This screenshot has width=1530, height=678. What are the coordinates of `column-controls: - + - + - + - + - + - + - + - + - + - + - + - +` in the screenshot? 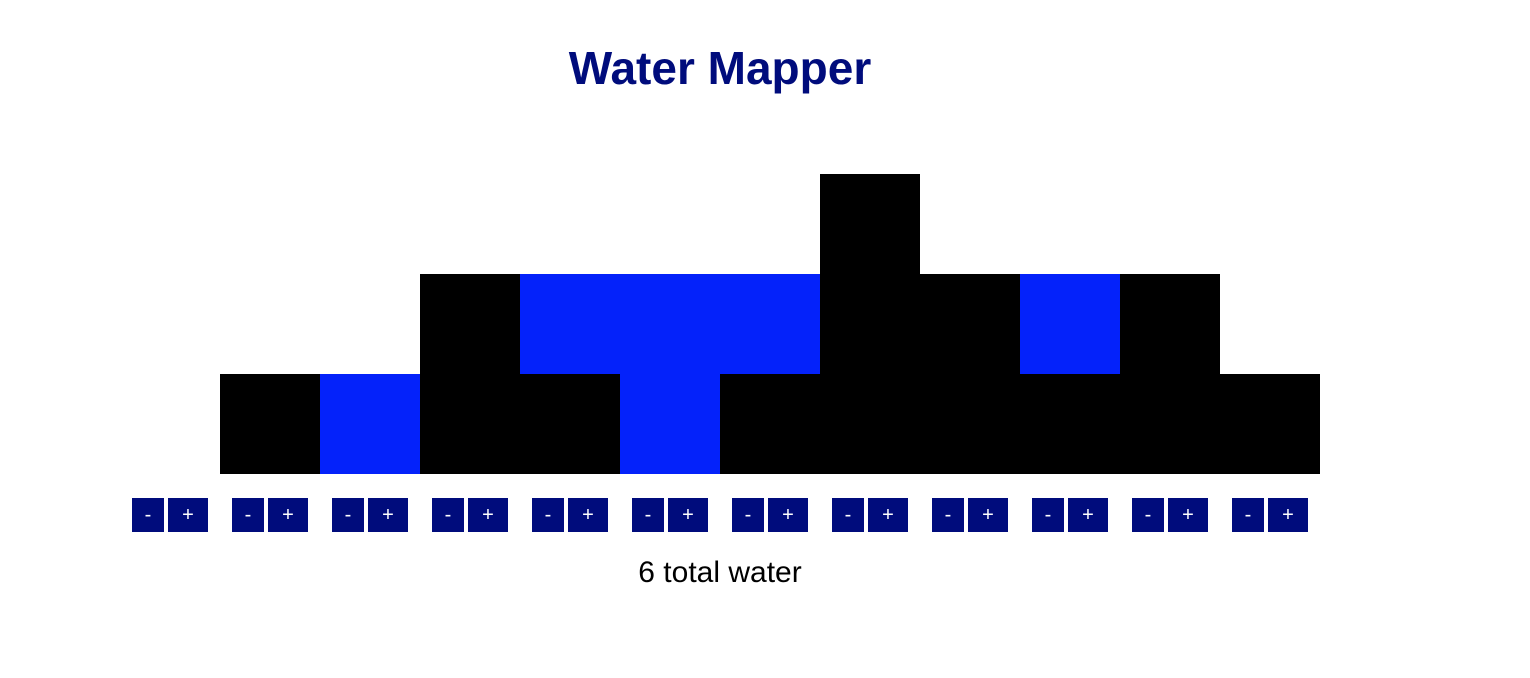 It's located at (720, 515).